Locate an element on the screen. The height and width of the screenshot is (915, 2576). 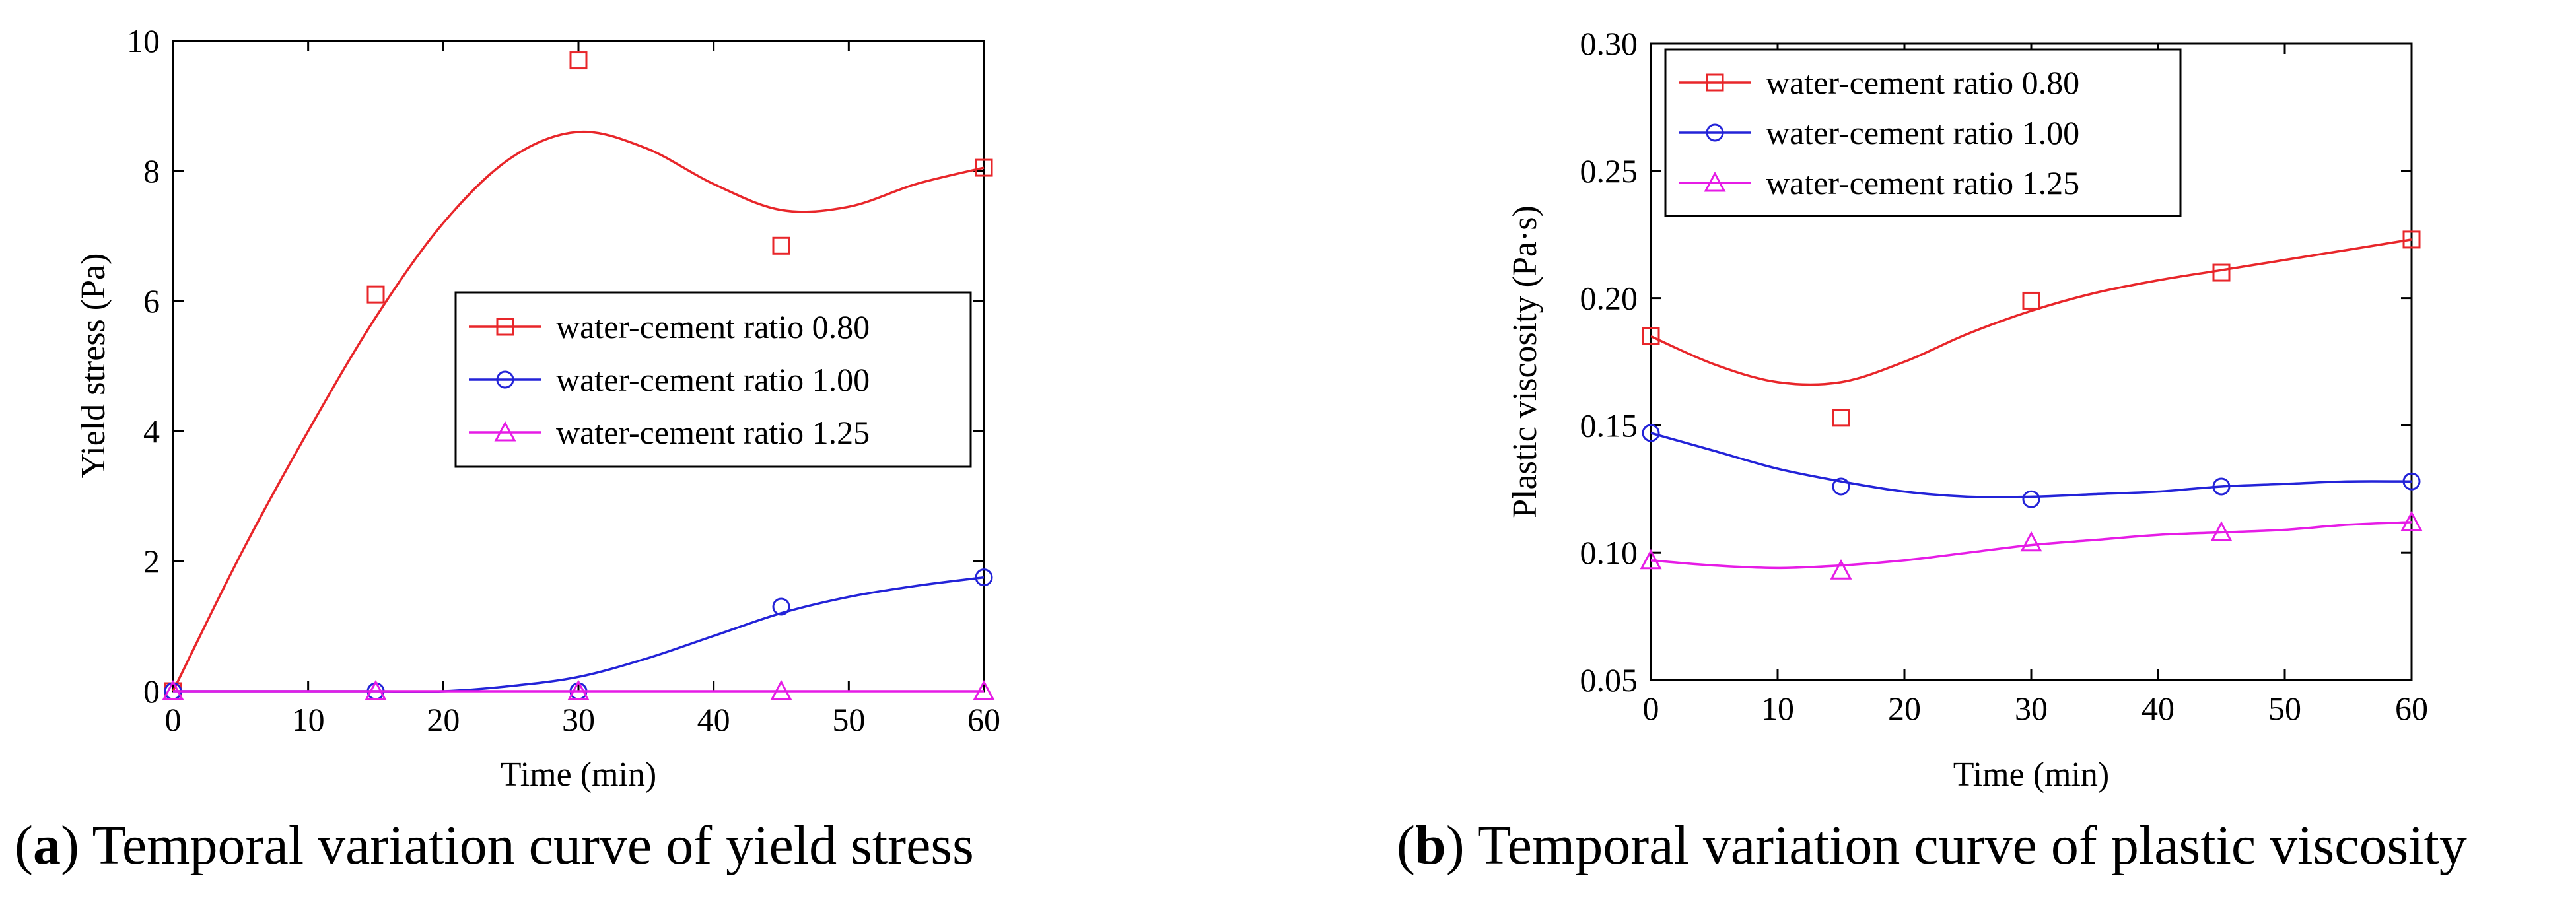
caption-letter: b is located at coordinates (1430, 845).